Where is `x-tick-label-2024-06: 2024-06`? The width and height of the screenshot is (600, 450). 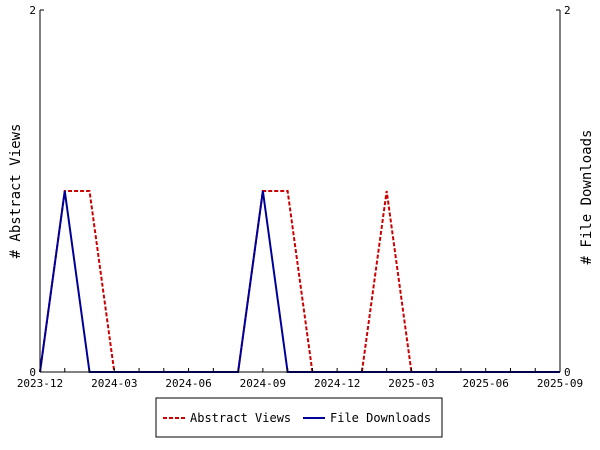
x-tick-label-2024-06: 2024-06 is located at coordinates (188, 383).